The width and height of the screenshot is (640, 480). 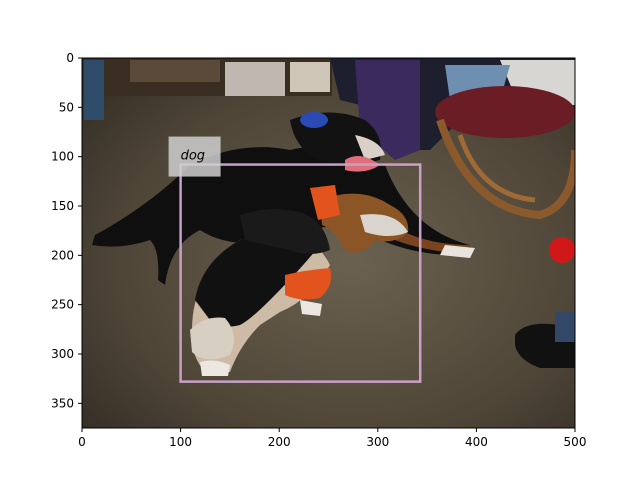 What do you see at coordinates (332, 438) in the screenshot?
I see `x-axis: 0 100 200 300 400 500` at bounding box center [332, 438].